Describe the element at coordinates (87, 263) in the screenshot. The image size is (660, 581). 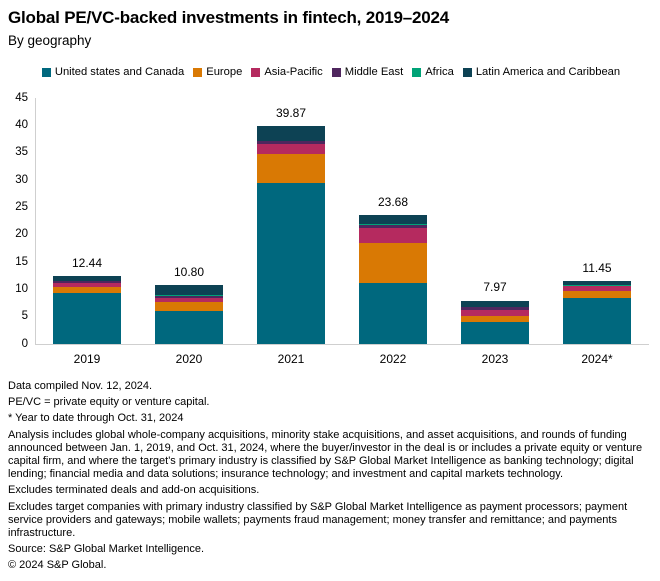
I see `bar-total-label: 12.44` at that location.